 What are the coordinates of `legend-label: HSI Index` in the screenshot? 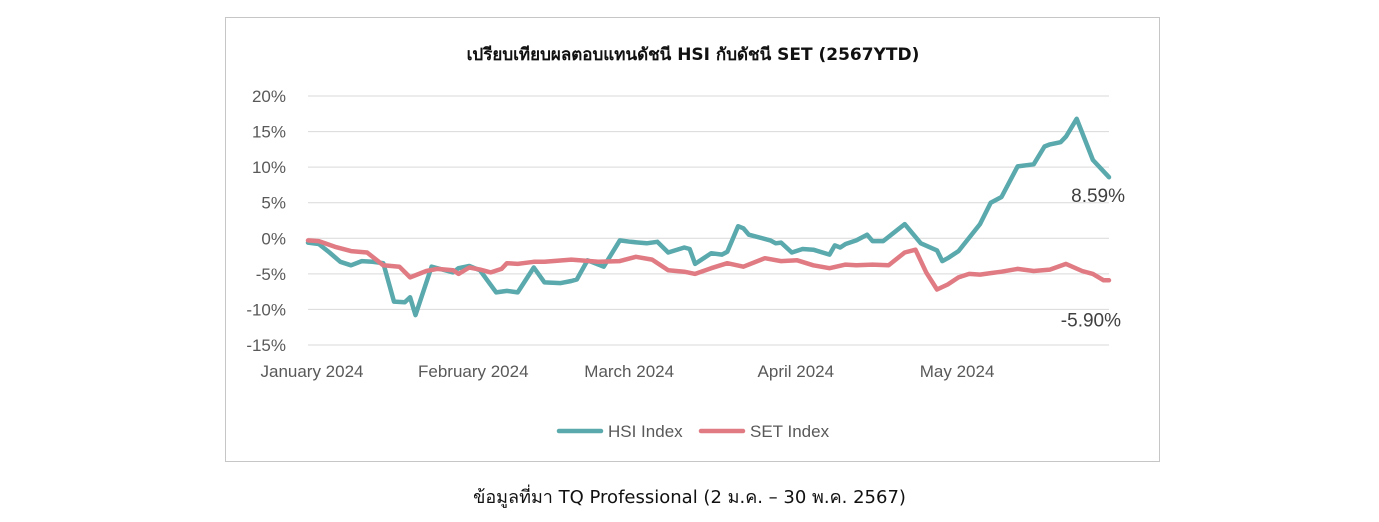 It's located at (645, 431).